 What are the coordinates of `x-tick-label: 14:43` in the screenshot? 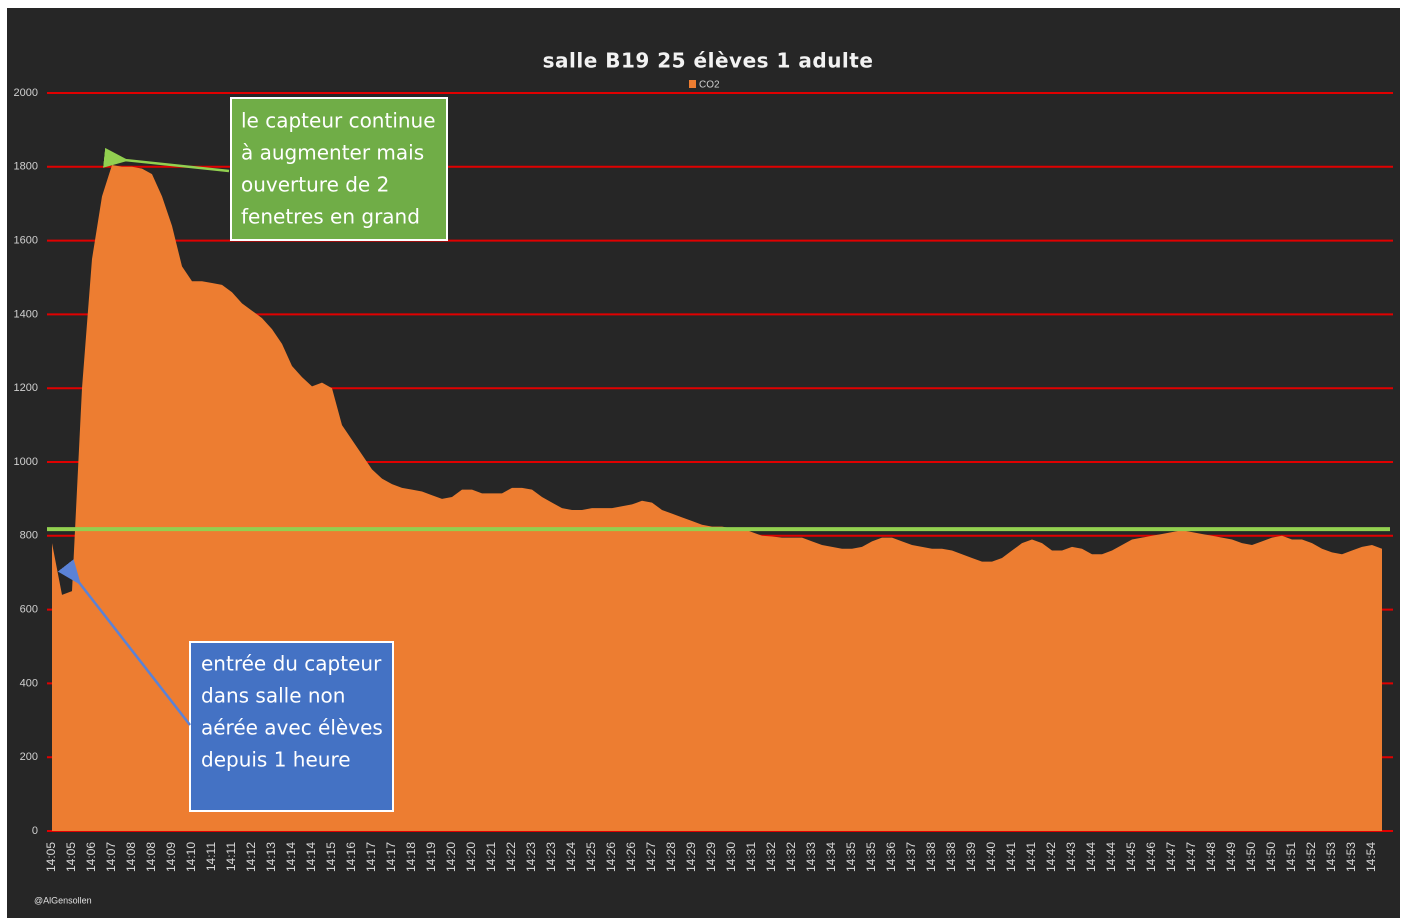 It's located at (1071, 857).